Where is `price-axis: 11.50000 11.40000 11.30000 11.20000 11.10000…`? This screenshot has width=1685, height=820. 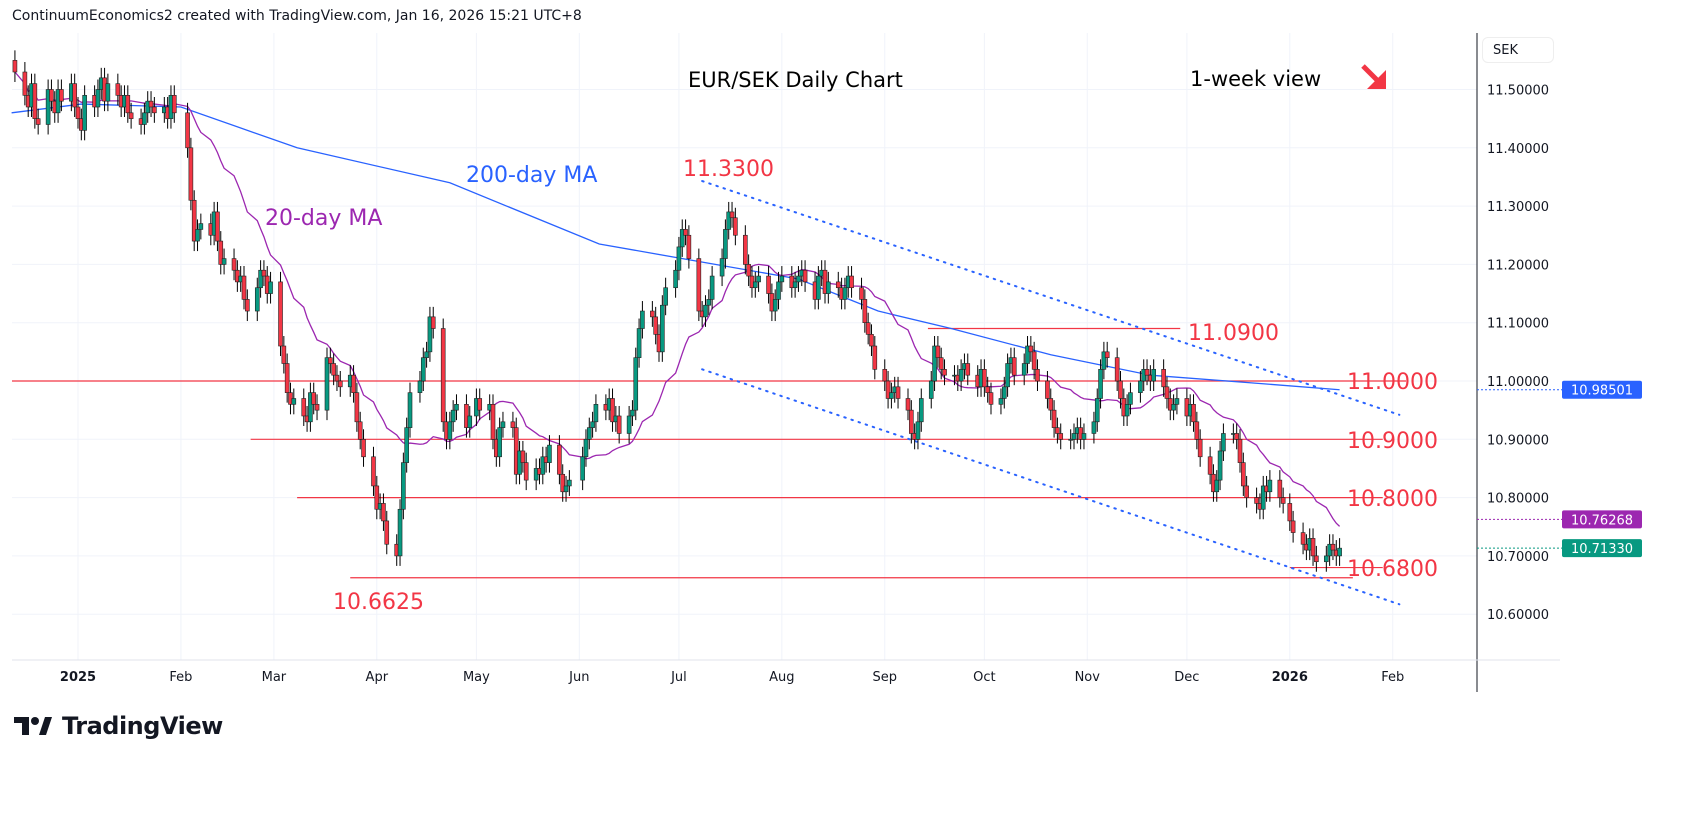 price-axis: 11.50000 11.40000 11.30000 11.20000 11.10000… is located at coordinates (1518, 354).